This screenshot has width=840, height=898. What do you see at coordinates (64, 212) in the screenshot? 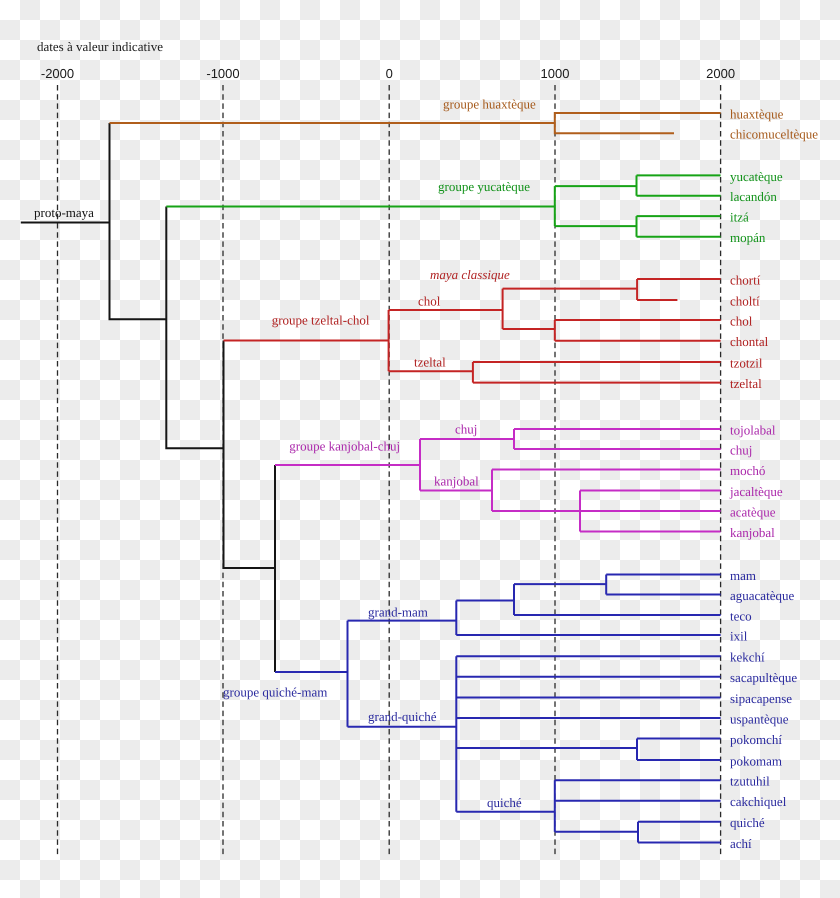
I see `svg-text: proto-maya` at bounding box center [64, 212].